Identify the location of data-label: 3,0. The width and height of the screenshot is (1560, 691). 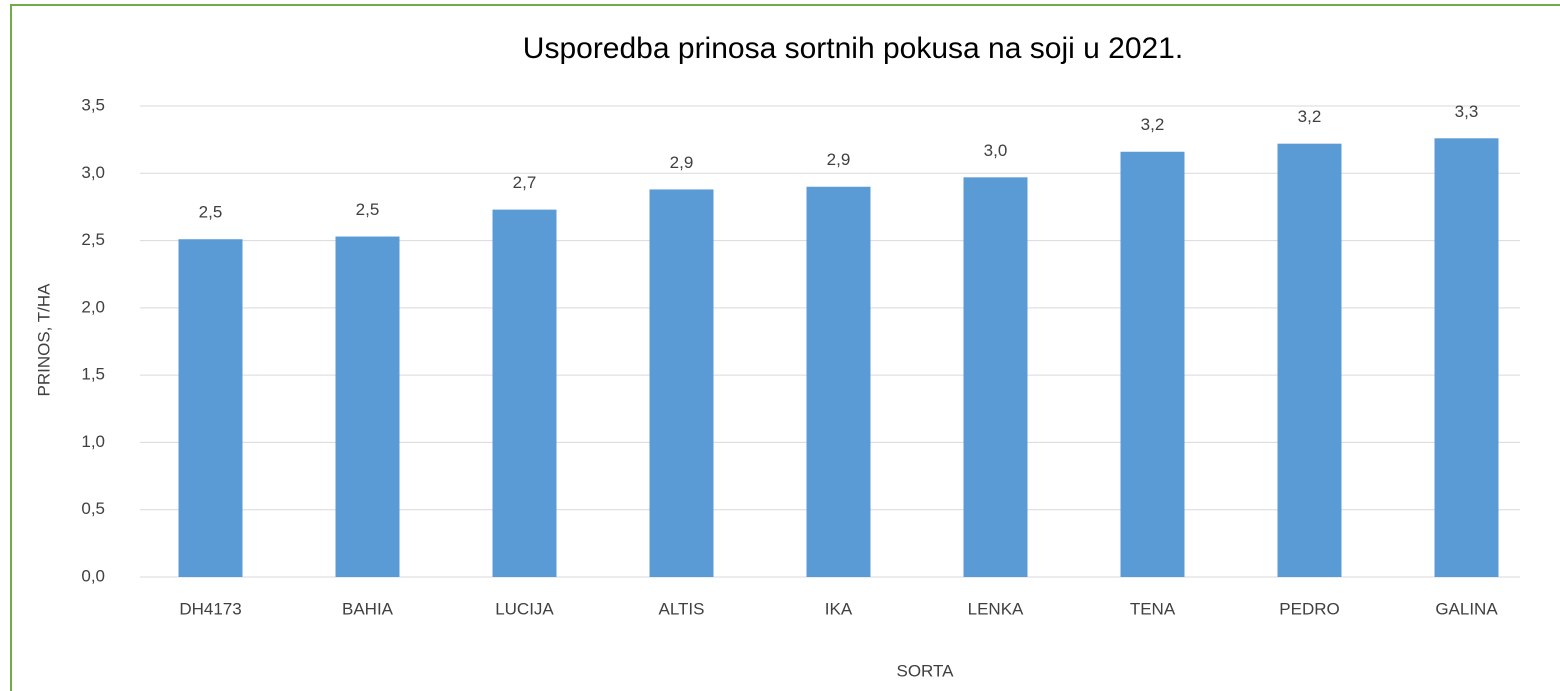
(996, 150).